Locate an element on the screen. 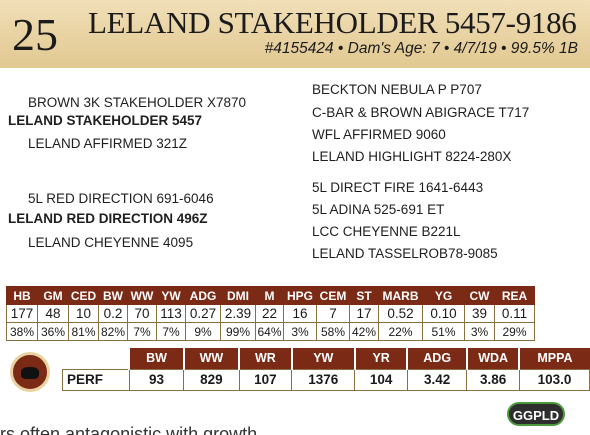 The image size is (590, 435). perf-header: BW is located at coordinates (156, 358).